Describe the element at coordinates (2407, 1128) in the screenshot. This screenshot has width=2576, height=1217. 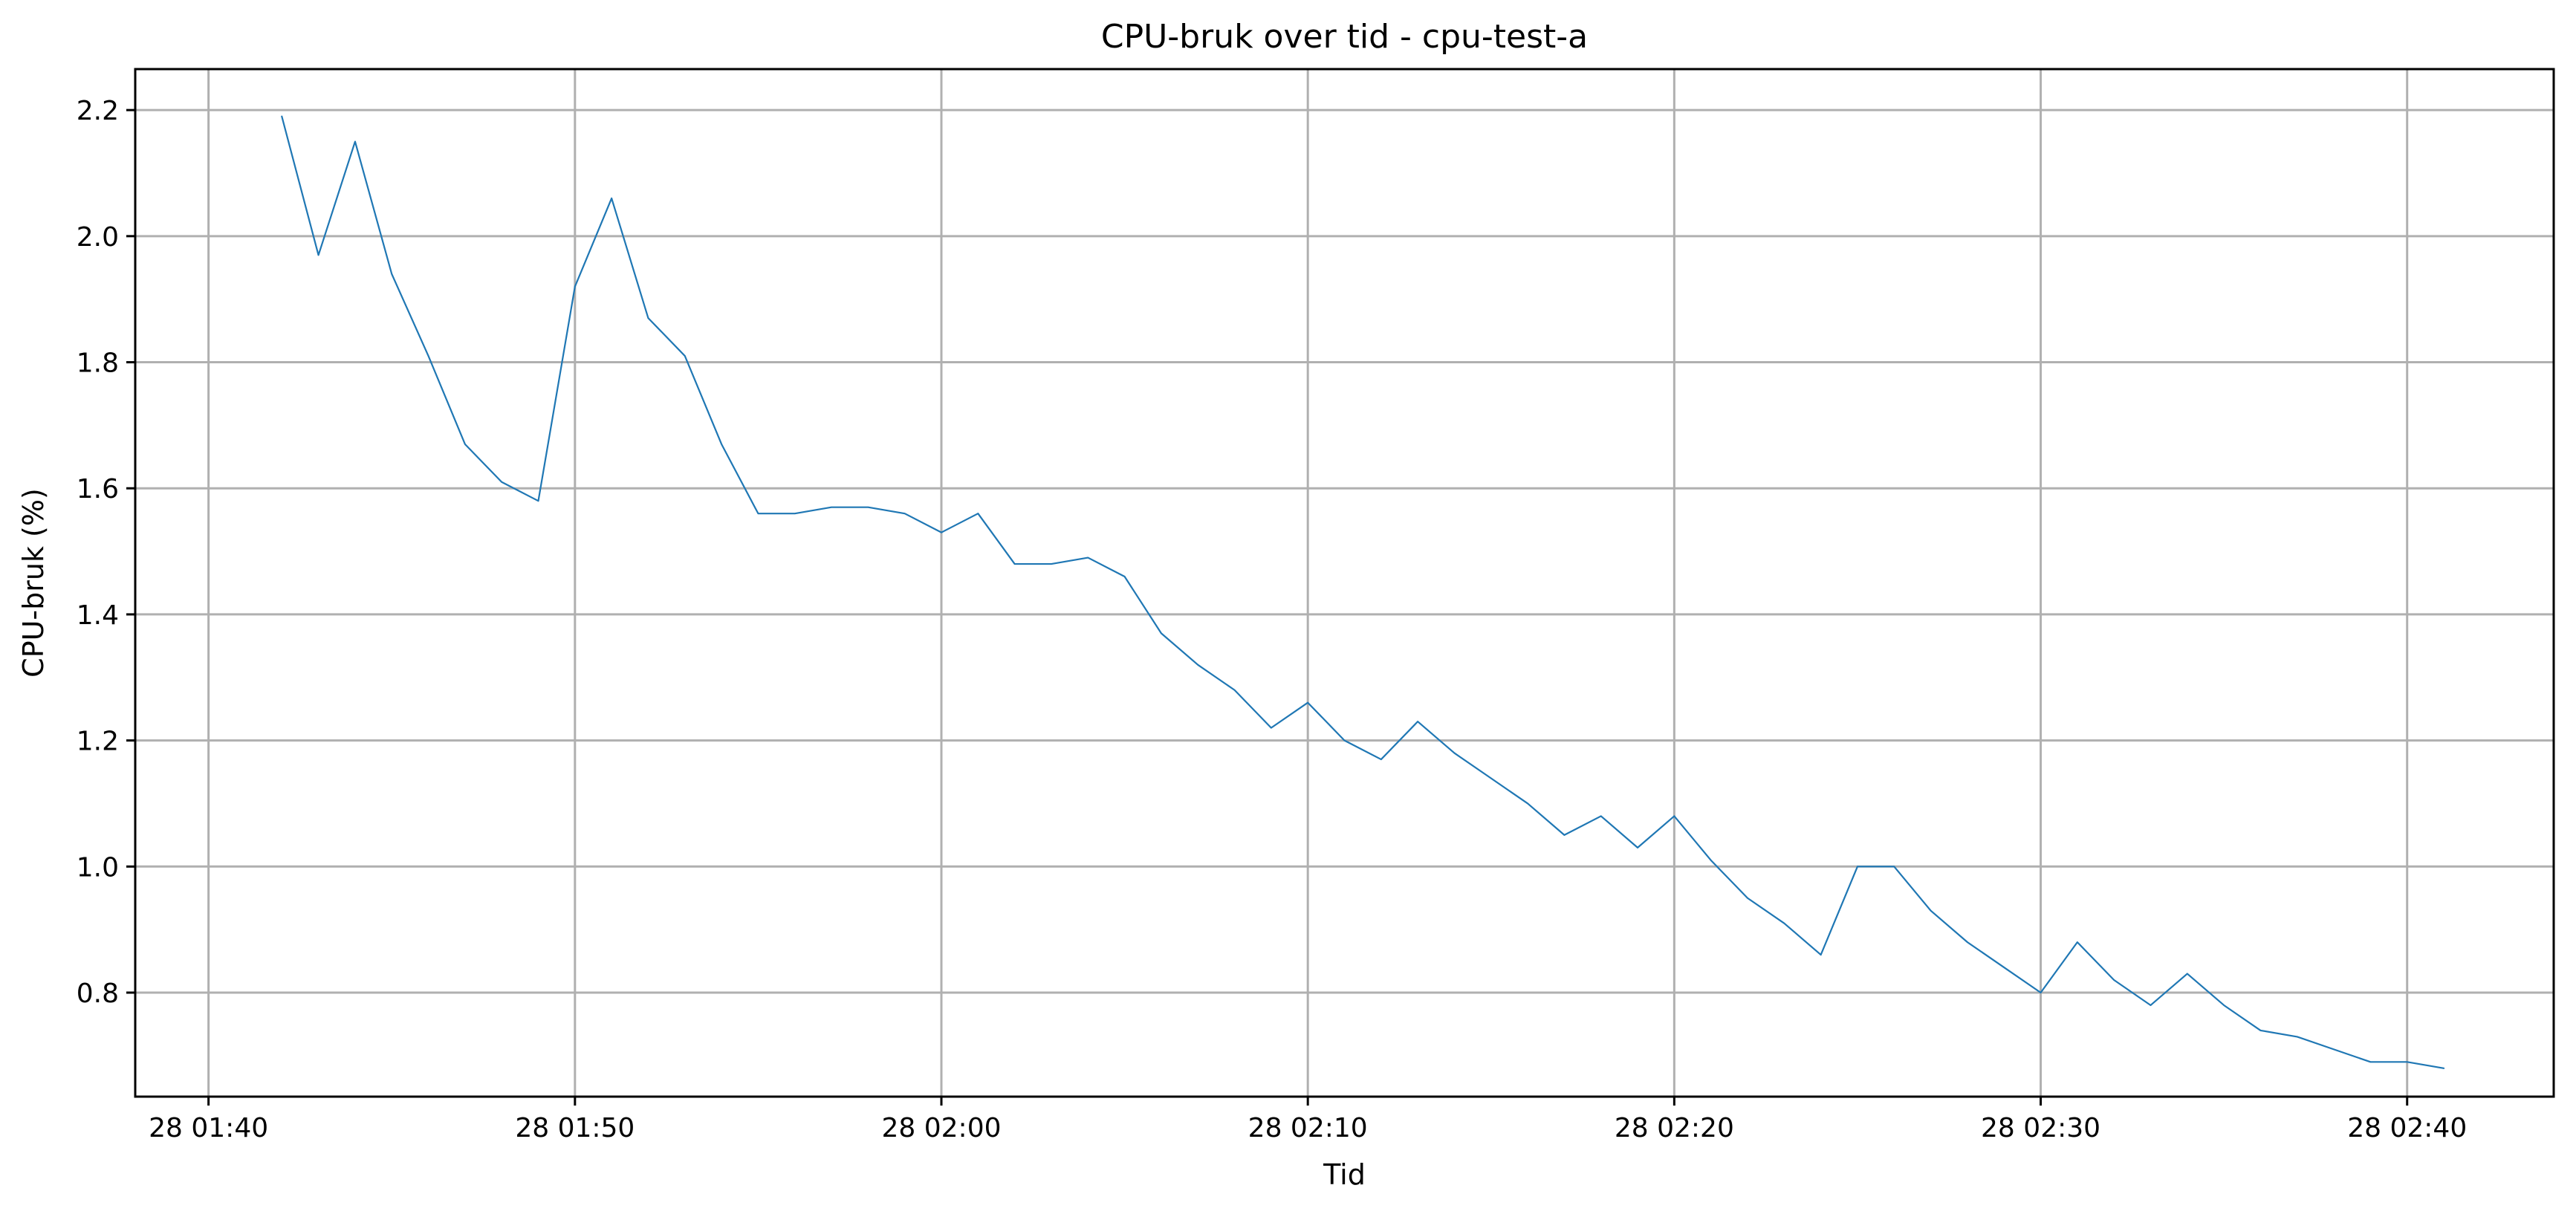
I see `x-tick-label: 28 02:40` at that location.